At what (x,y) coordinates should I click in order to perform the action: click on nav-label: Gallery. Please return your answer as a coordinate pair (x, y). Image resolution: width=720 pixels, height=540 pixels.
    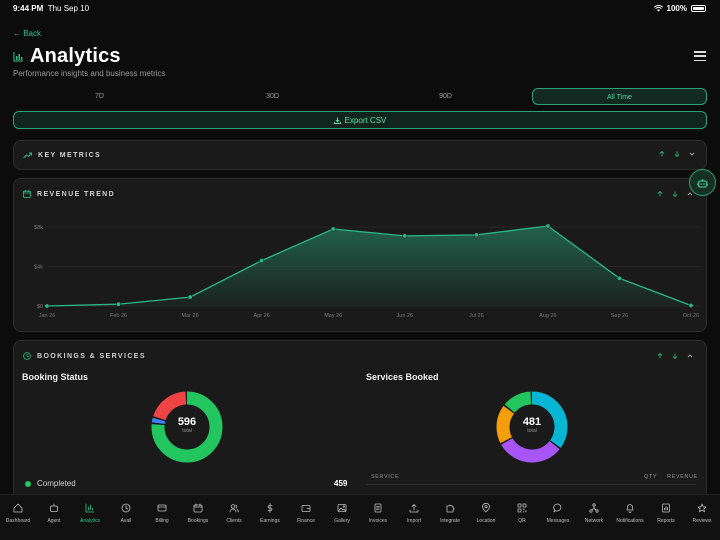
    Looking at the image, I should click on (342, 521).